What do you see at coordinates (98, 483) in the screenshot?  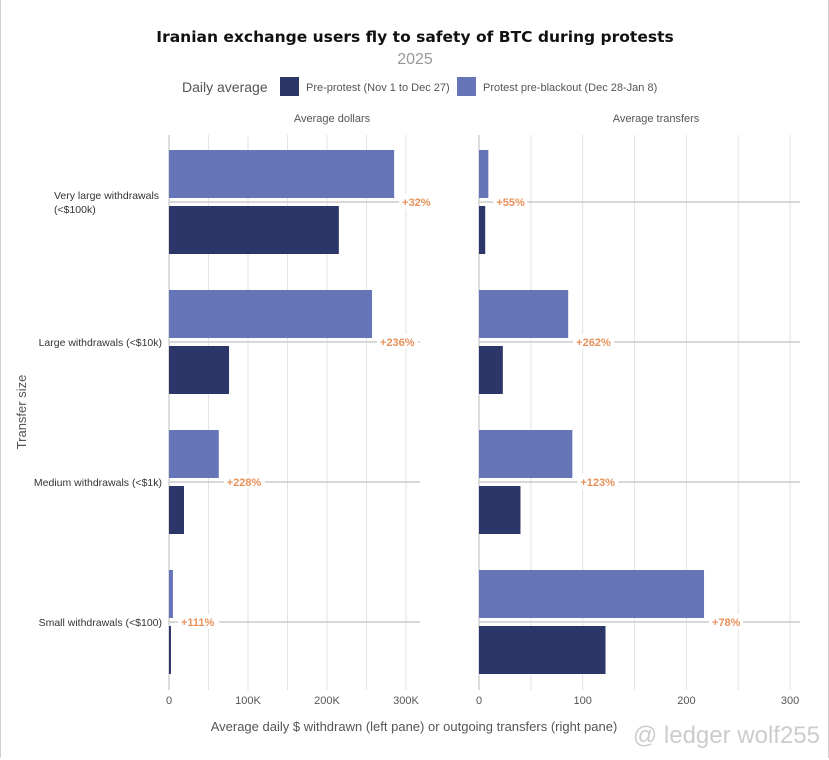 I see `category-label: Medium withdrawals (<$1k)` at bounding box center [98, 483].